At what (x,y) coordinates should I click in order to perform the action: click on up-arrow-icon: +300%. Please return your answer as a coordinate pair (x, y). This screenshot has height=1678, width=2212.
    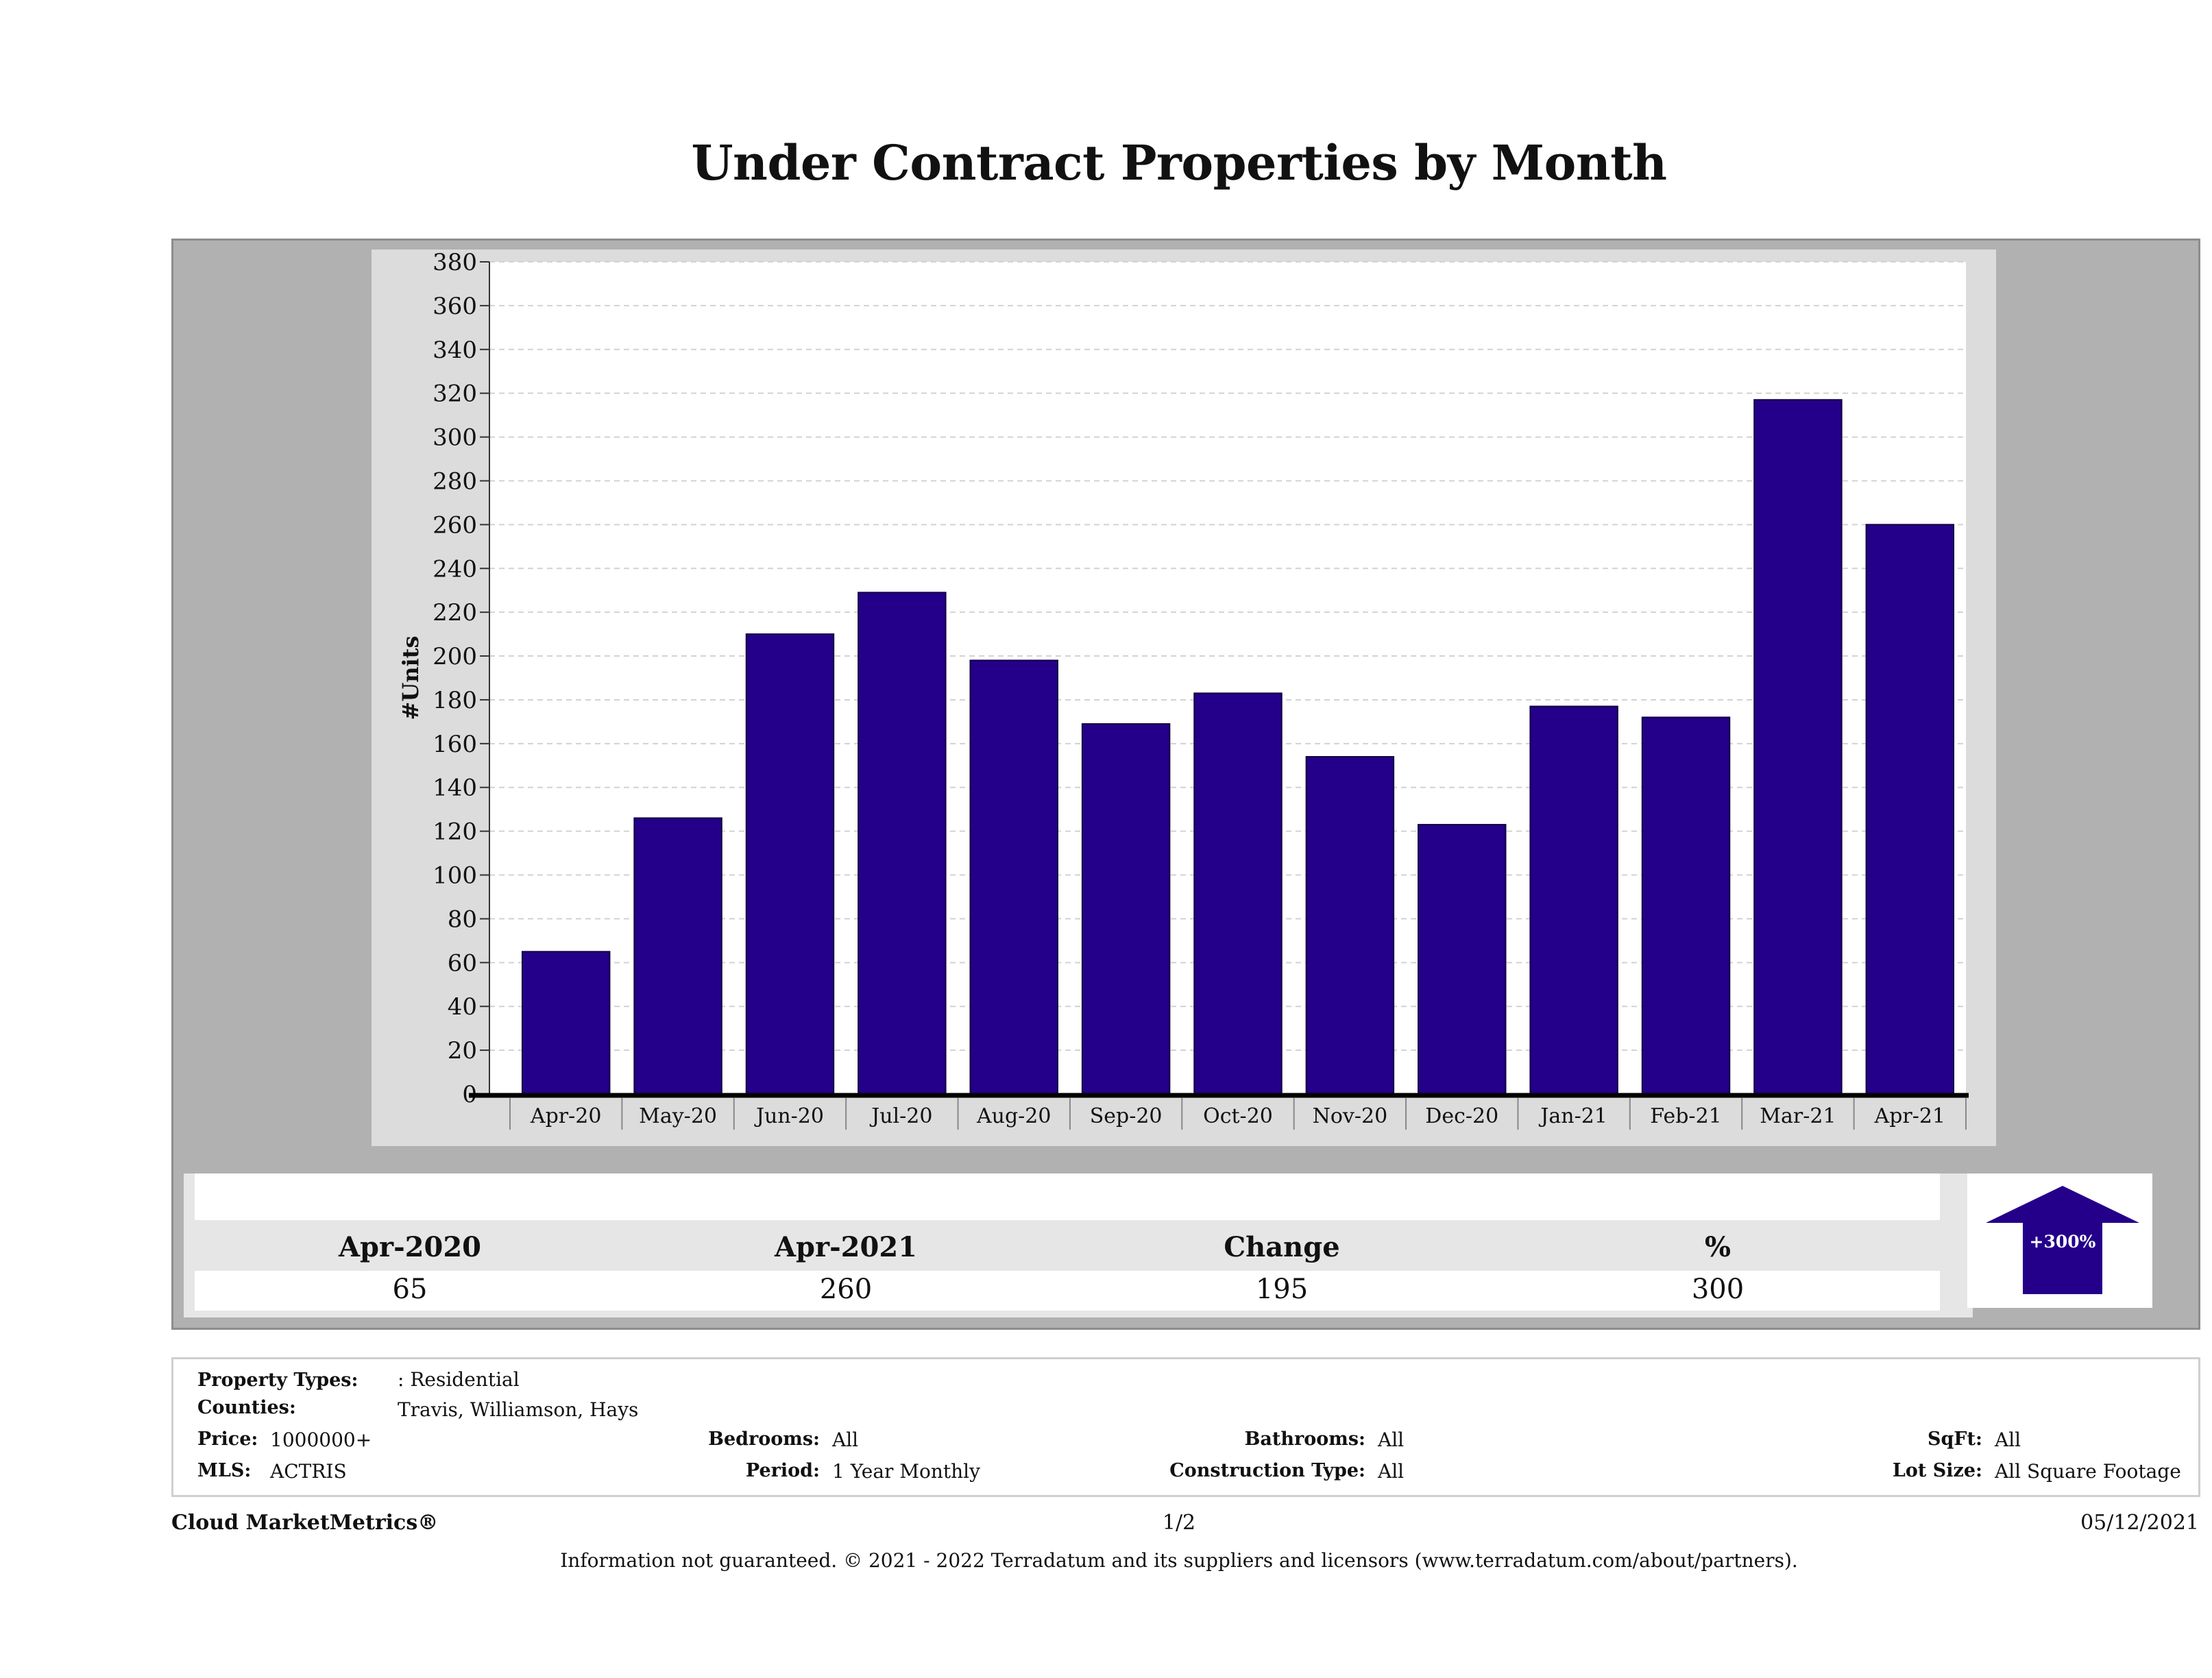
    Looking at the image, I should click on (2062, 1240).